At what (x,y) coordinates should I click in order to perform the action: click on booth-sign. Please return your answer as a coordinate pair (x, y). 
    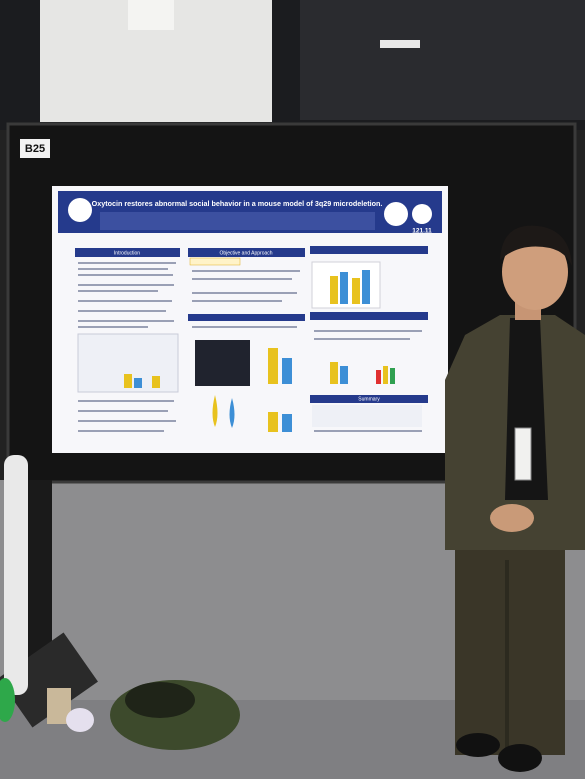
    Looking at the image, I should click on (35, 148).